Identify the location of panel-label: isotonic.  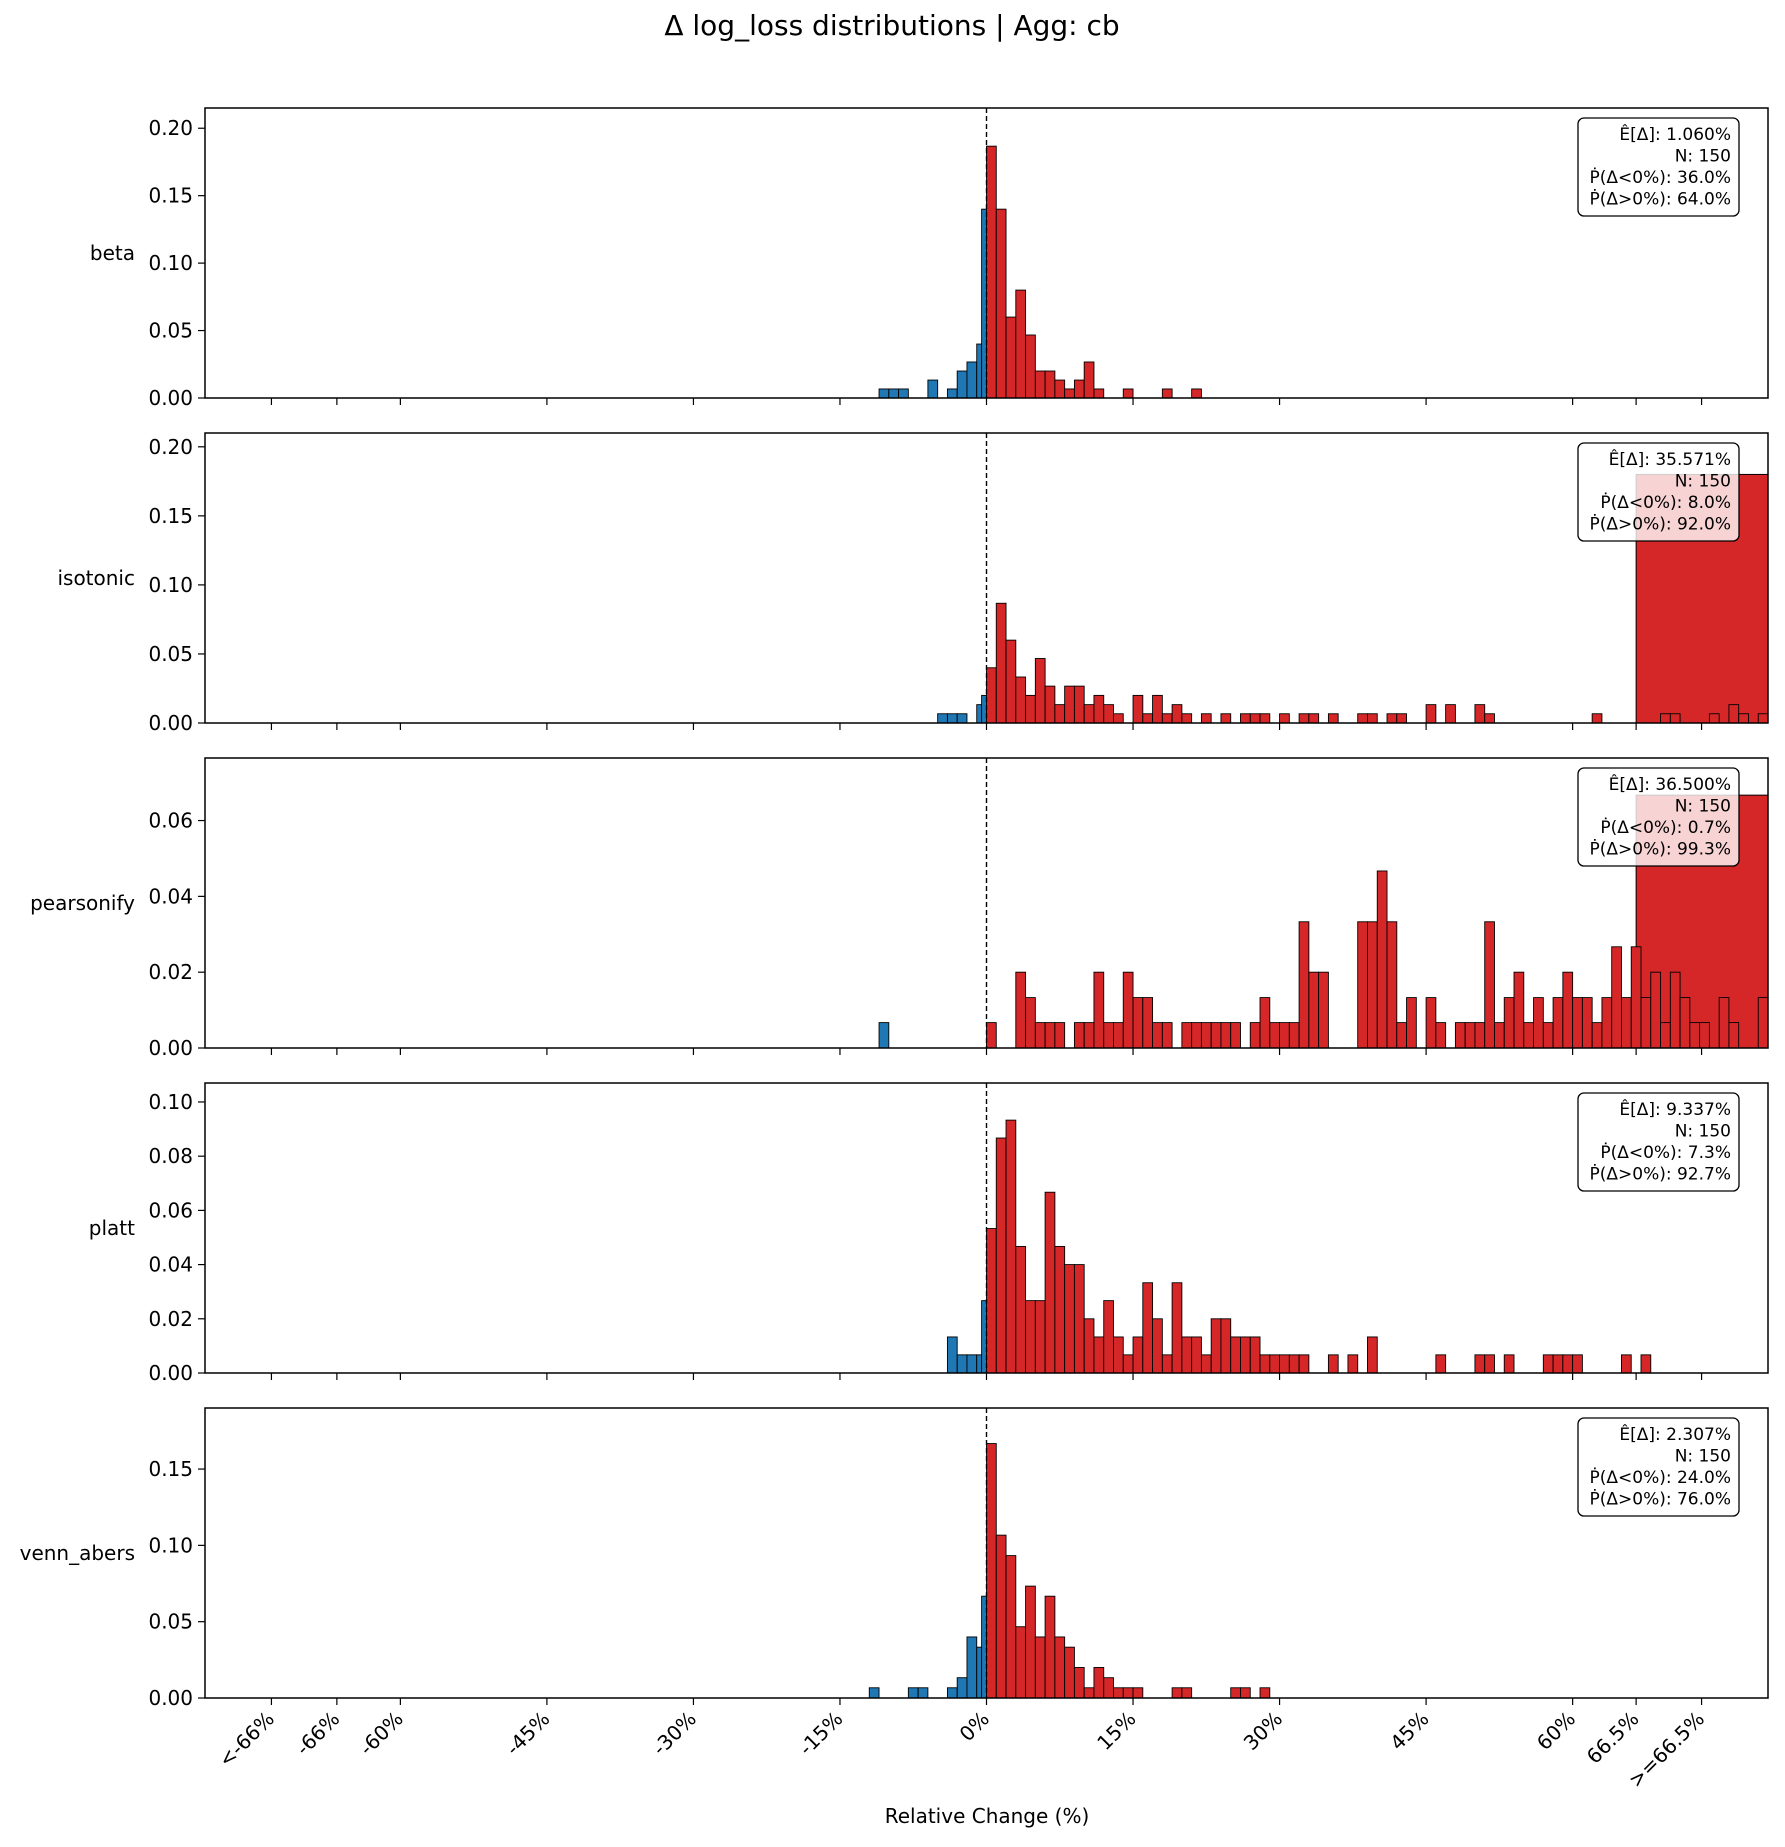
(96, 578).